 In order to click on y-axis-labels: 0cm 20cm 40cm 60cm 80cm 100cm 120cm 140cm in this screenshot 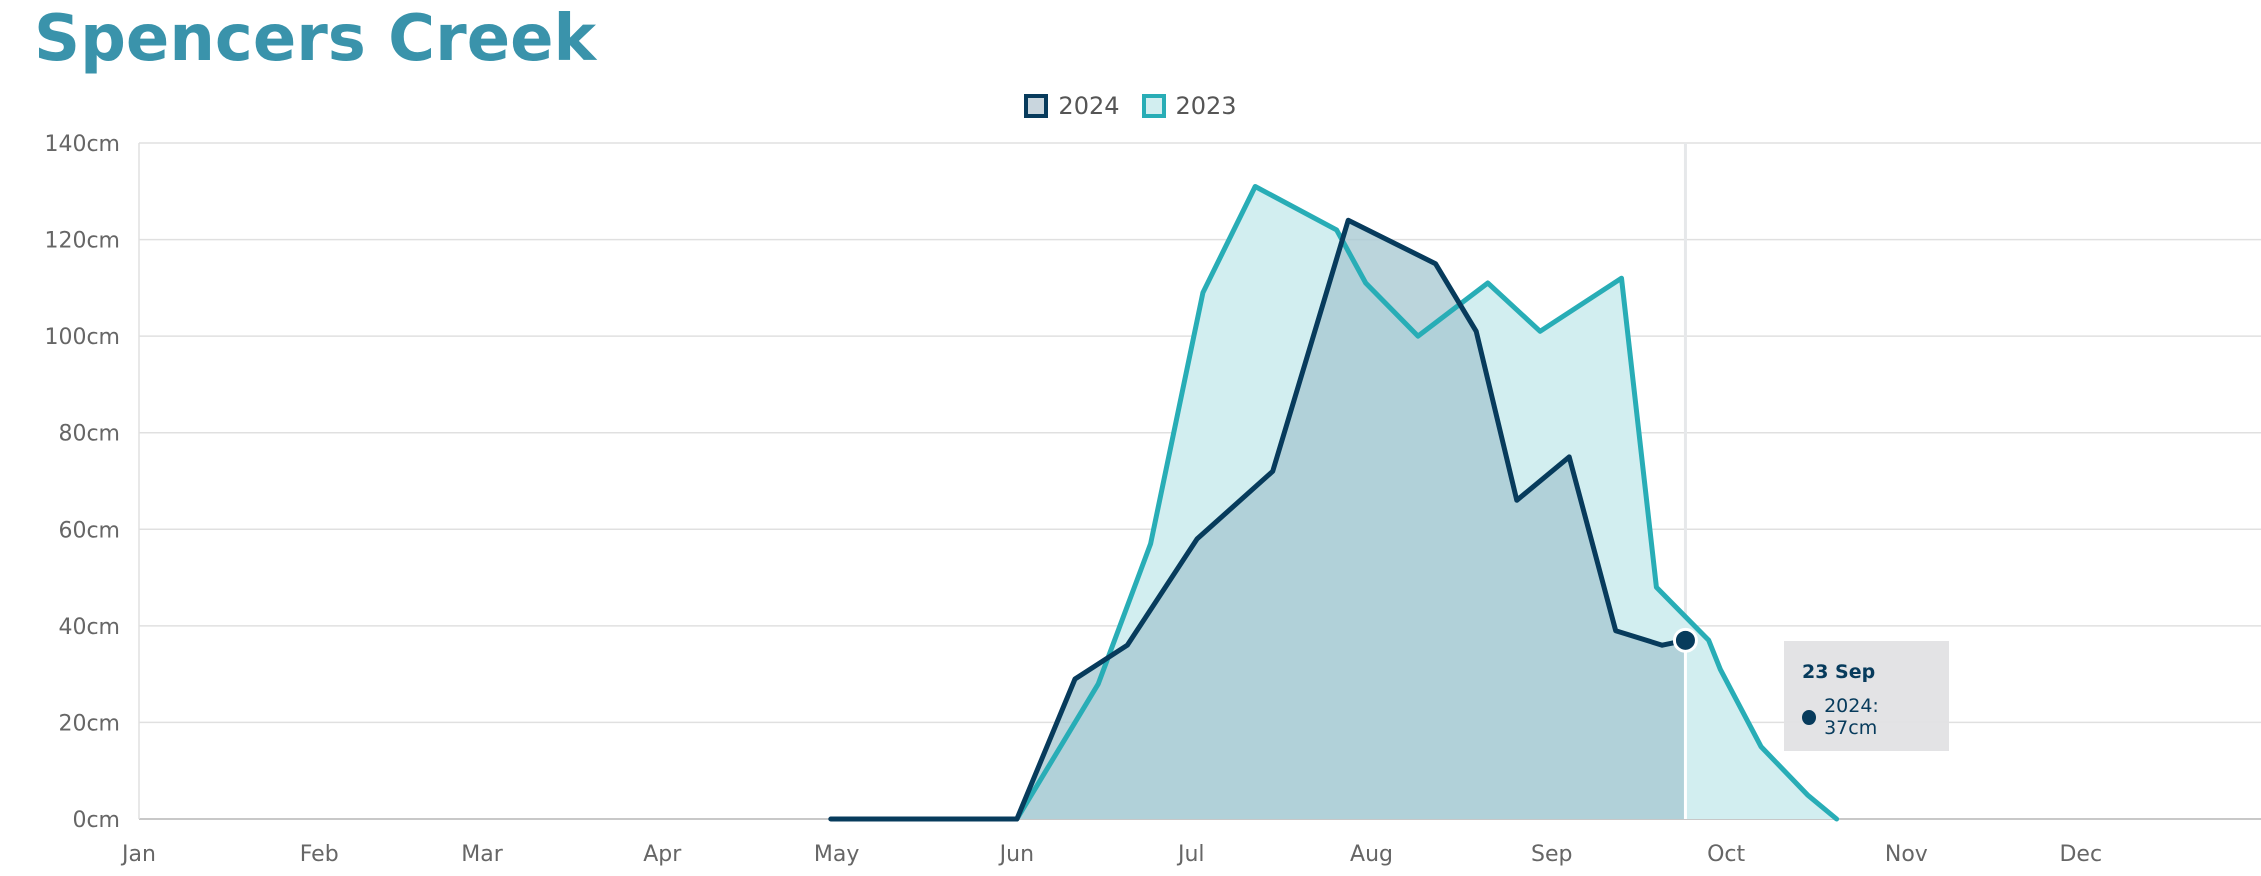, I will do `click(82, 482)`.